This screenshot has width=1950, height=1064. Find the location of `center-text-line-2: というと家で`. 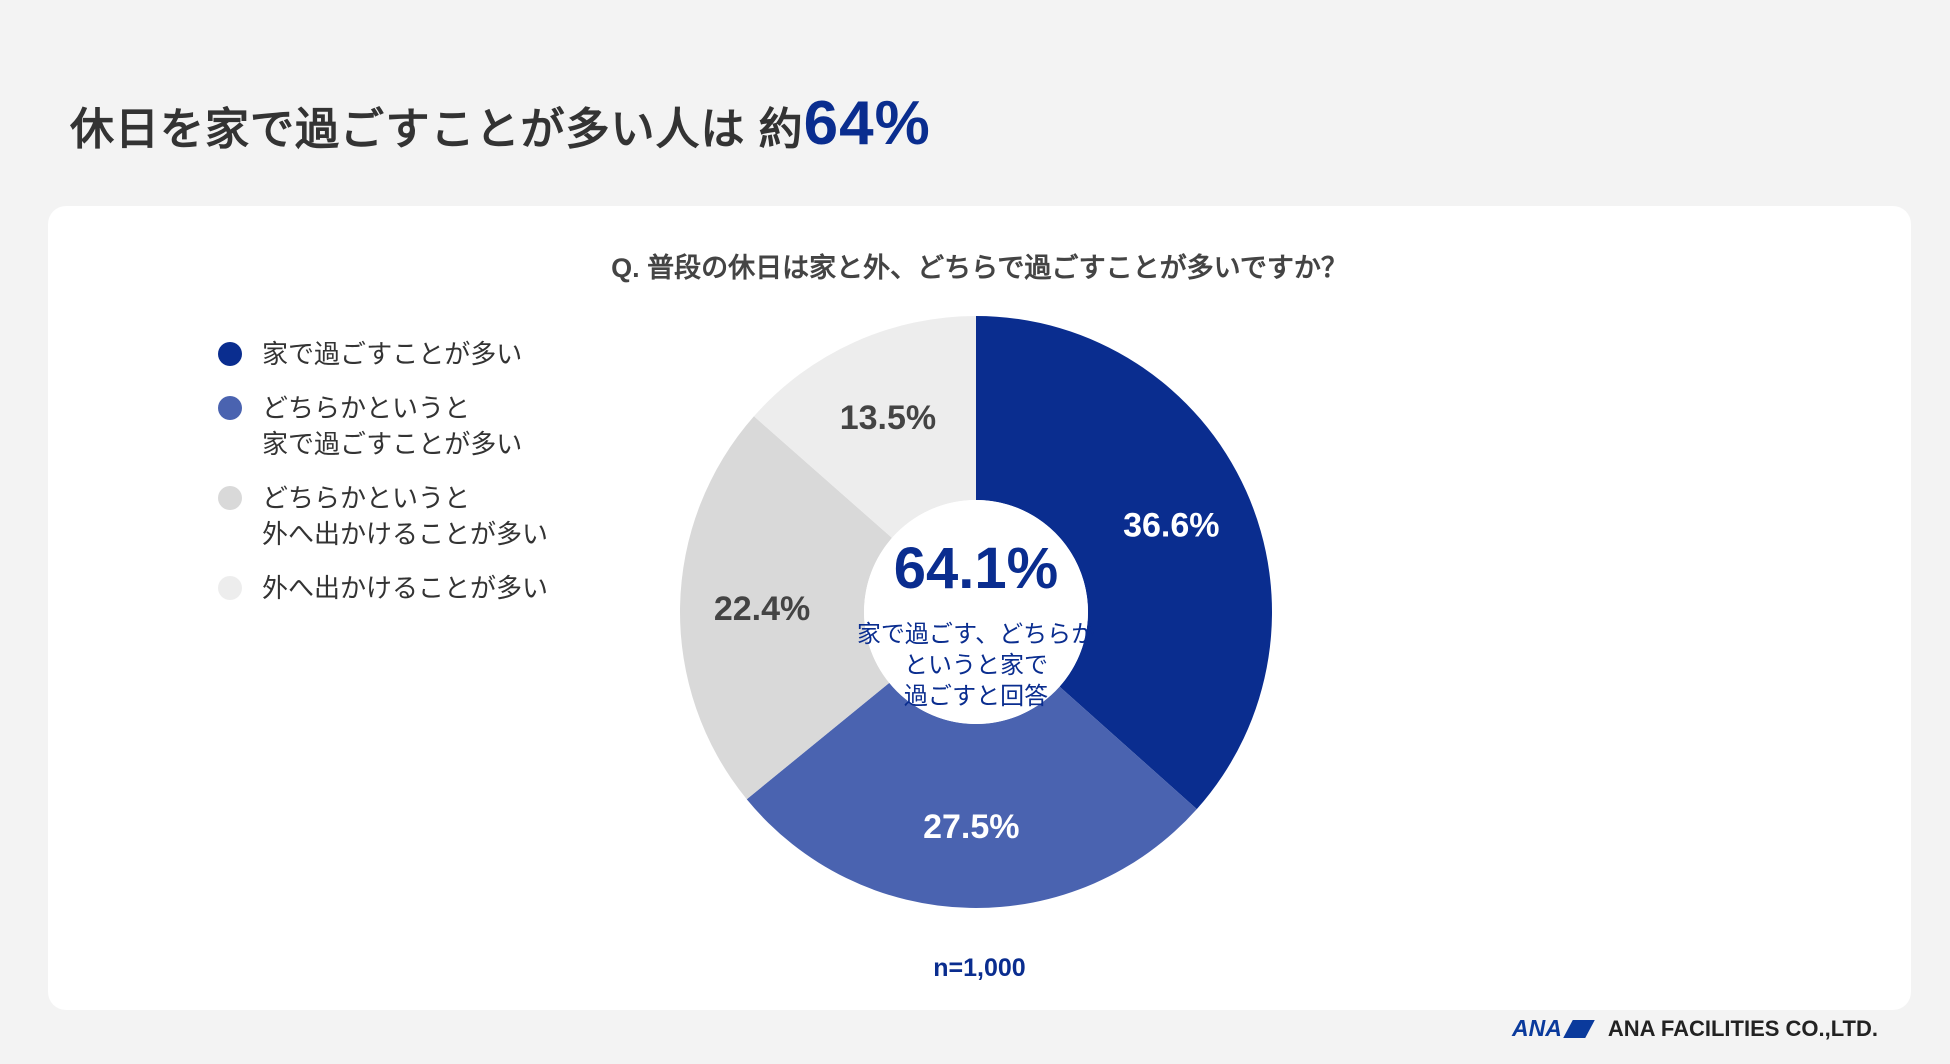

center-text-line-2: というと家で is located at coordinates (976, 665).